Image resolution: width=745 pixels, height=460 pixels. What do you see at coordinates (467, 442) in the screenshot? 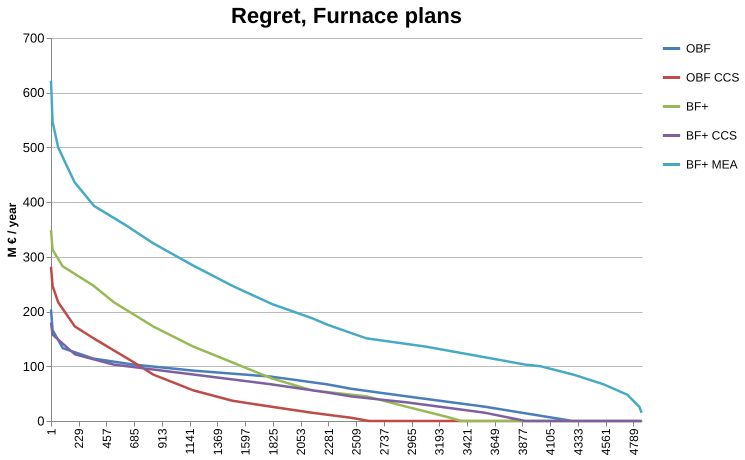
I see `x-tick-label: 3421` at bounding box center [467, 442].